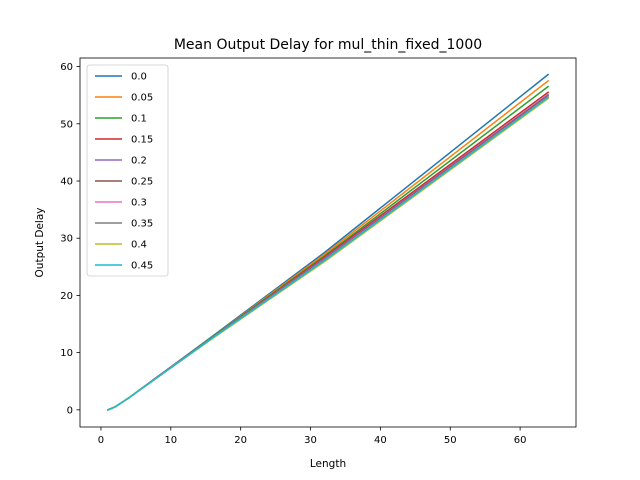  I want to click on legend-label: 0.15, so click(142, 140).